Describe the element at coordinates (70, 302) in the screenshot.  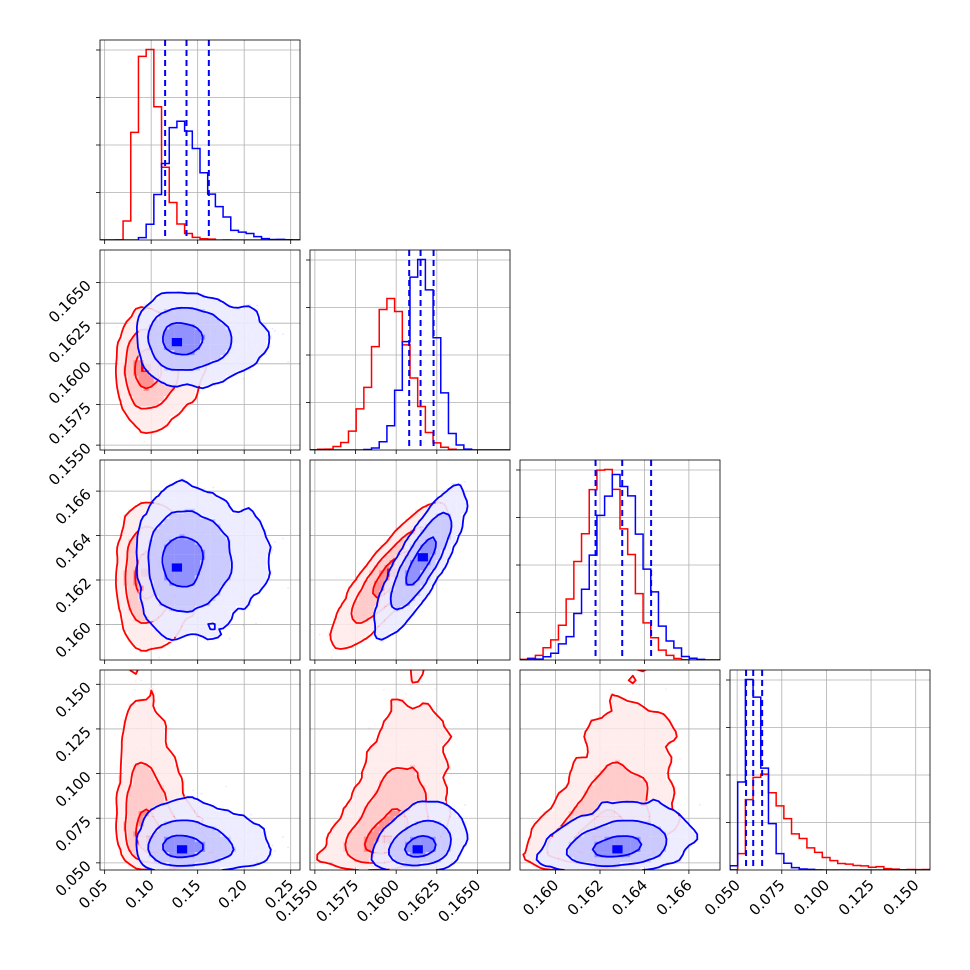
I see `y-tick-label: 0.1650` at that location.